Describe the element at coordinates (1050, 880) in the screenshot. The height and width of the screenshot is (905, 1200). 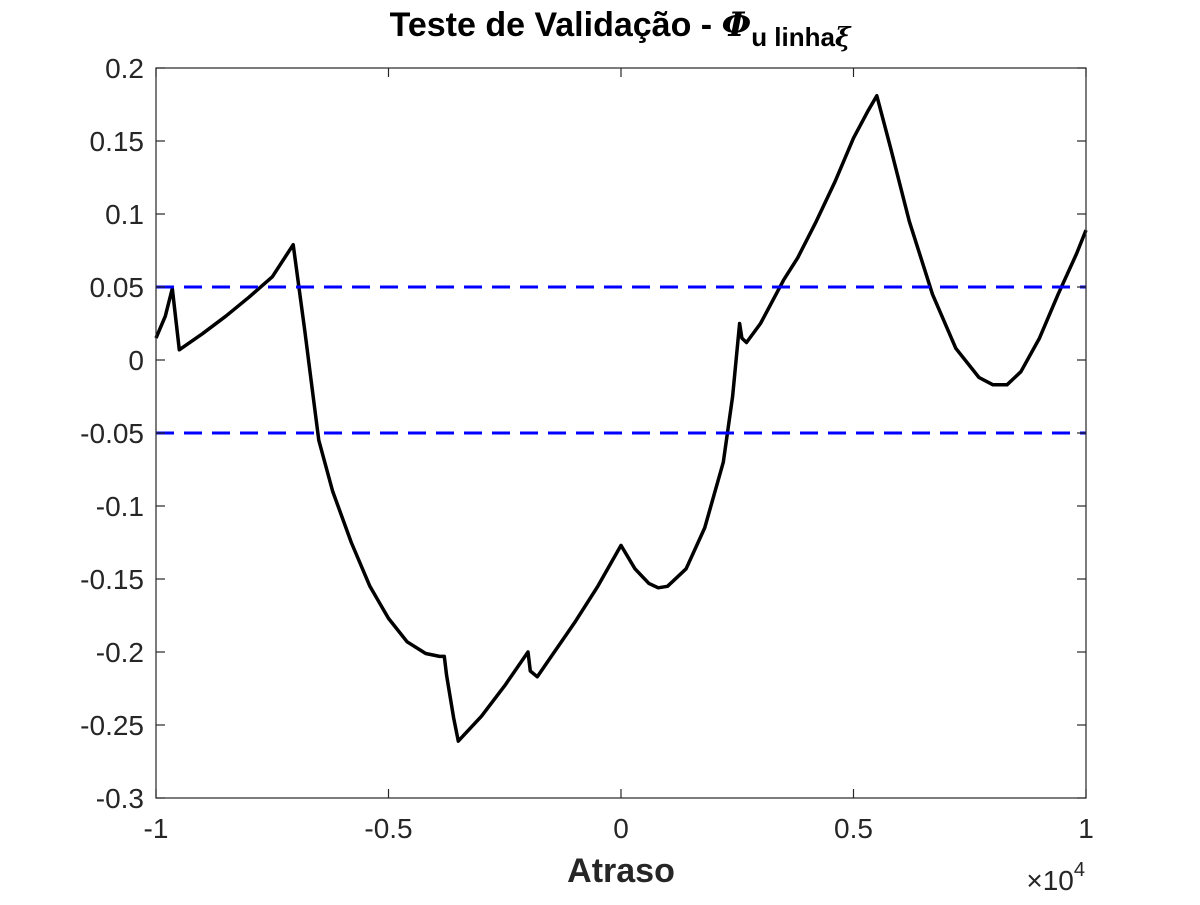
I see `x-axis-multiplier-base: ×10` at that location.